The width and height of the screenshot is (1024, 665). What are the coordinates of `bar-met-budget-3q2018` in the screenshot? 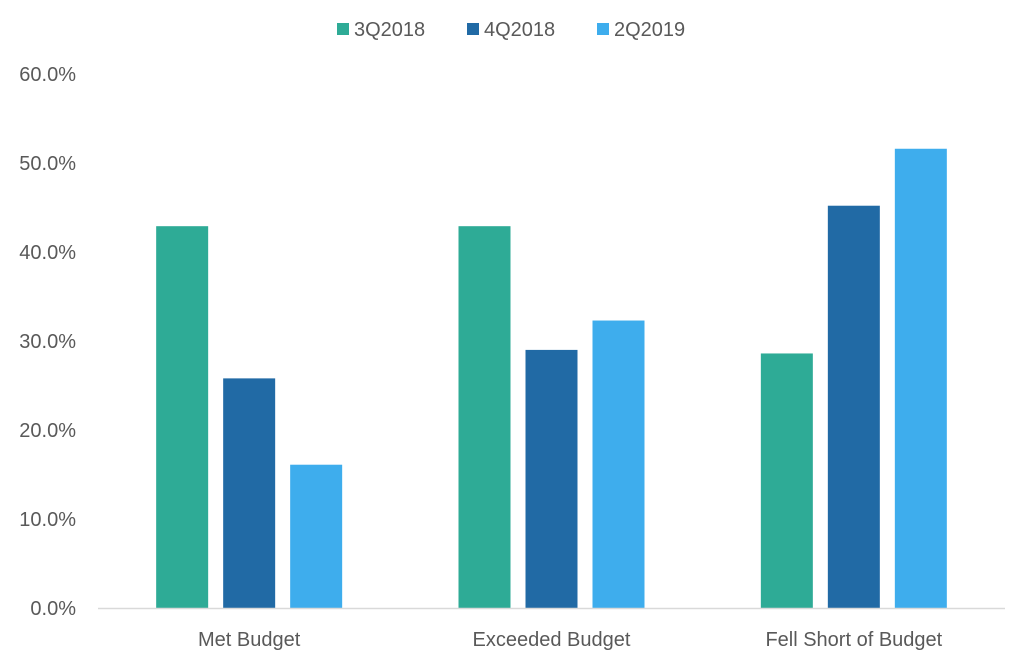 It's located at (182, 417).